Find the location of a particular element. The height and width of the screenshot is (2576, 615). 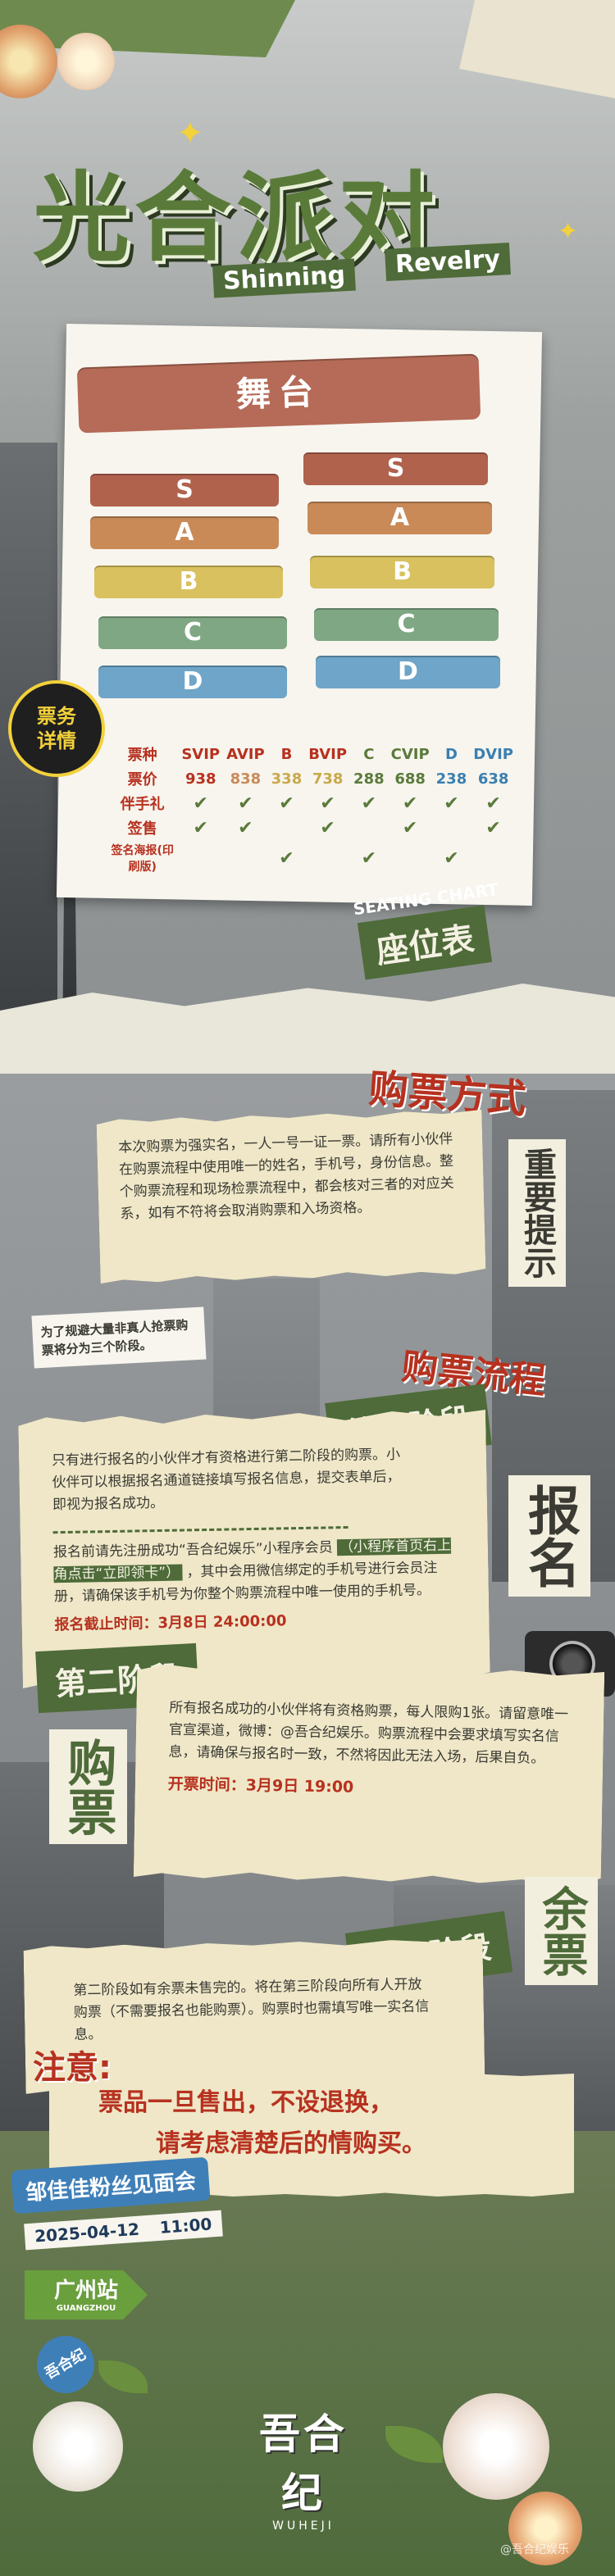

ticket-price-cell: 288 is located at coordinates (369, 779).